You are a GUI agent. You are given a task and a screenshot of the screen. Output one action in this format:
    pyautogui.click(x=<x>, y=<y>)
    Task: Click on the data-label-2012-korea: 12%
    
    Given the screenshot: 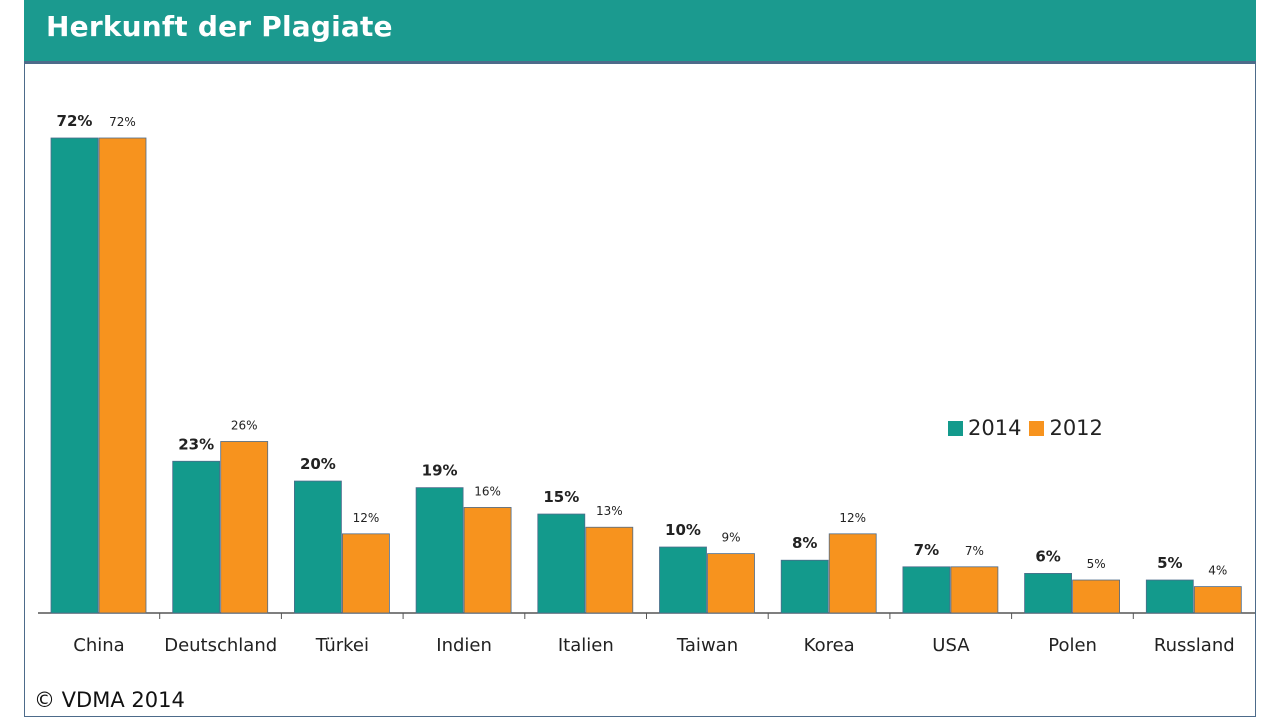 What is the action you would take?
    pyautogui.click(x=852, y=518)
    